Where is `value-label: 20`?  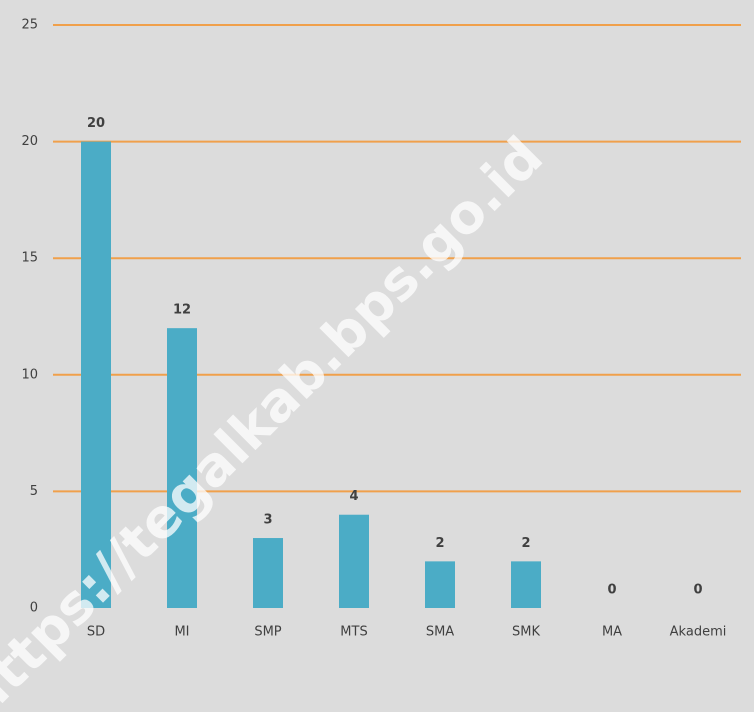 value-label: 20 is located at coordinates (96, 123).